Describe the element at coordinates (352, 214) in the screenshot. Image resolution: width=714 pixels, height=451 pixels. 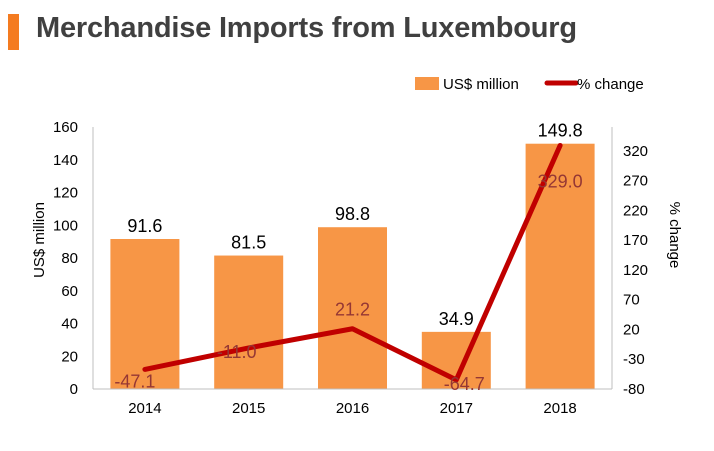
I see `bar-data-label: 98.8` at that location.